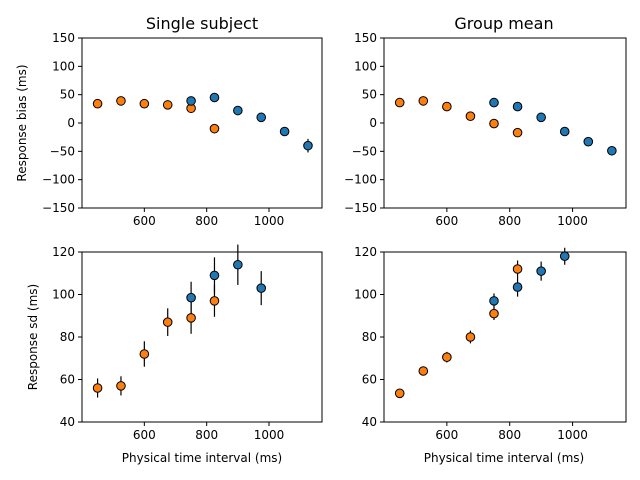 The height and width of the screenshot is (480, 640). What do you see at coordinates (33, 337) in the screenshot?
I see `y-axis-label: Response sd (ms)` at bounding box center [33, 337].